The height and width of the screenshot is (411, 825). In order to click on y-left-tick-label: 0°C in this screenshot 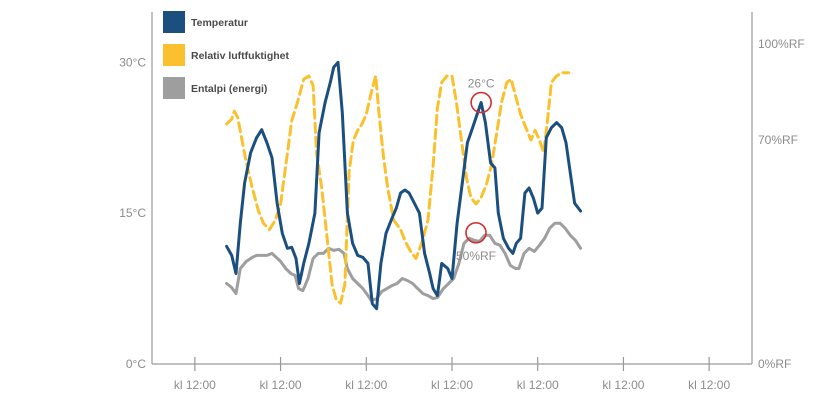, I will do `click(136, 364)`.